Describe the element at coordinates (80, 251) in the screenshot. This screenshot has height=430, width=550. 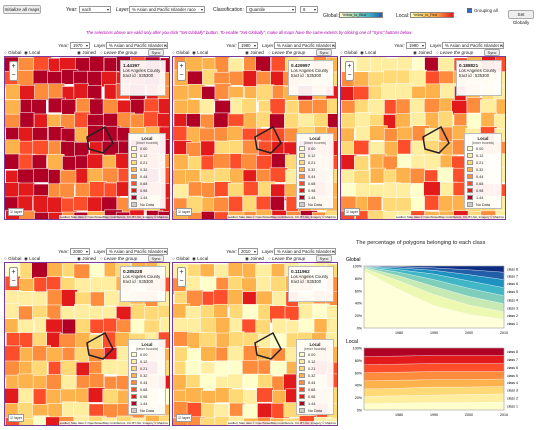
I see `panel-year-select: 2000` at that location.